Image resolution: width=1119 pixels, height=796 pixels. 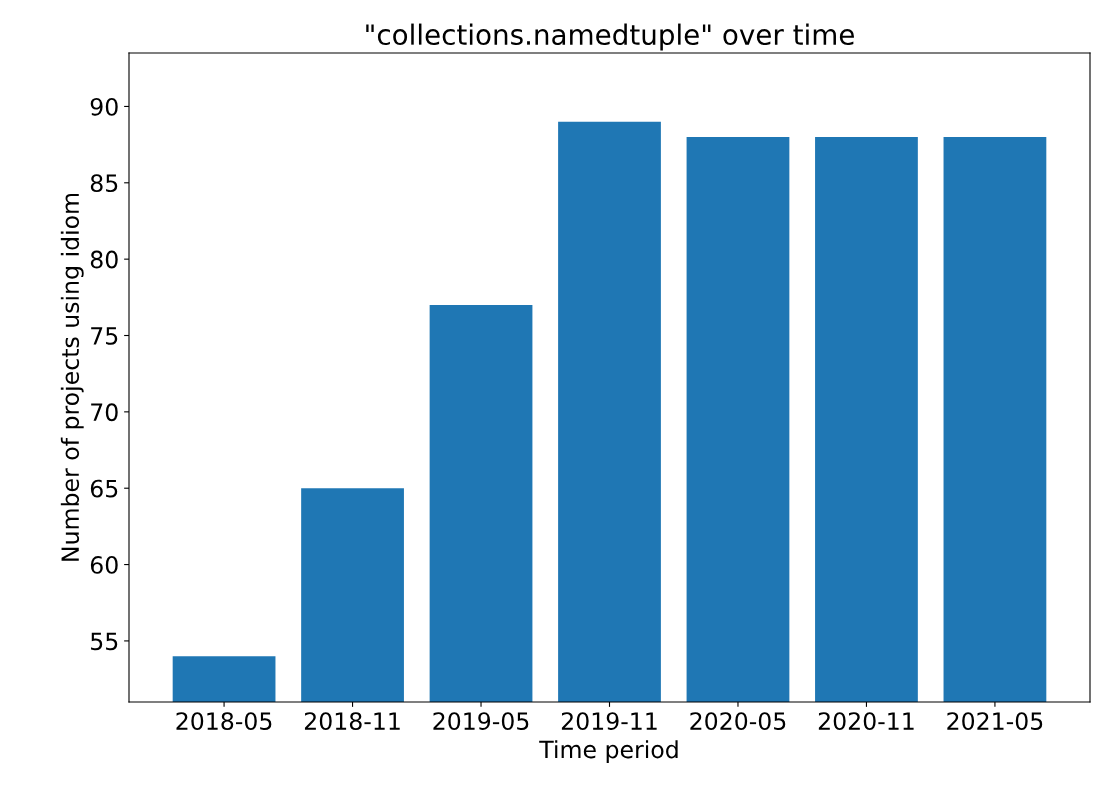 What do you see at coordinates (104, 183) in the screenshot?
I see `y-tick-label: 85` at bounding box center [104, 183].